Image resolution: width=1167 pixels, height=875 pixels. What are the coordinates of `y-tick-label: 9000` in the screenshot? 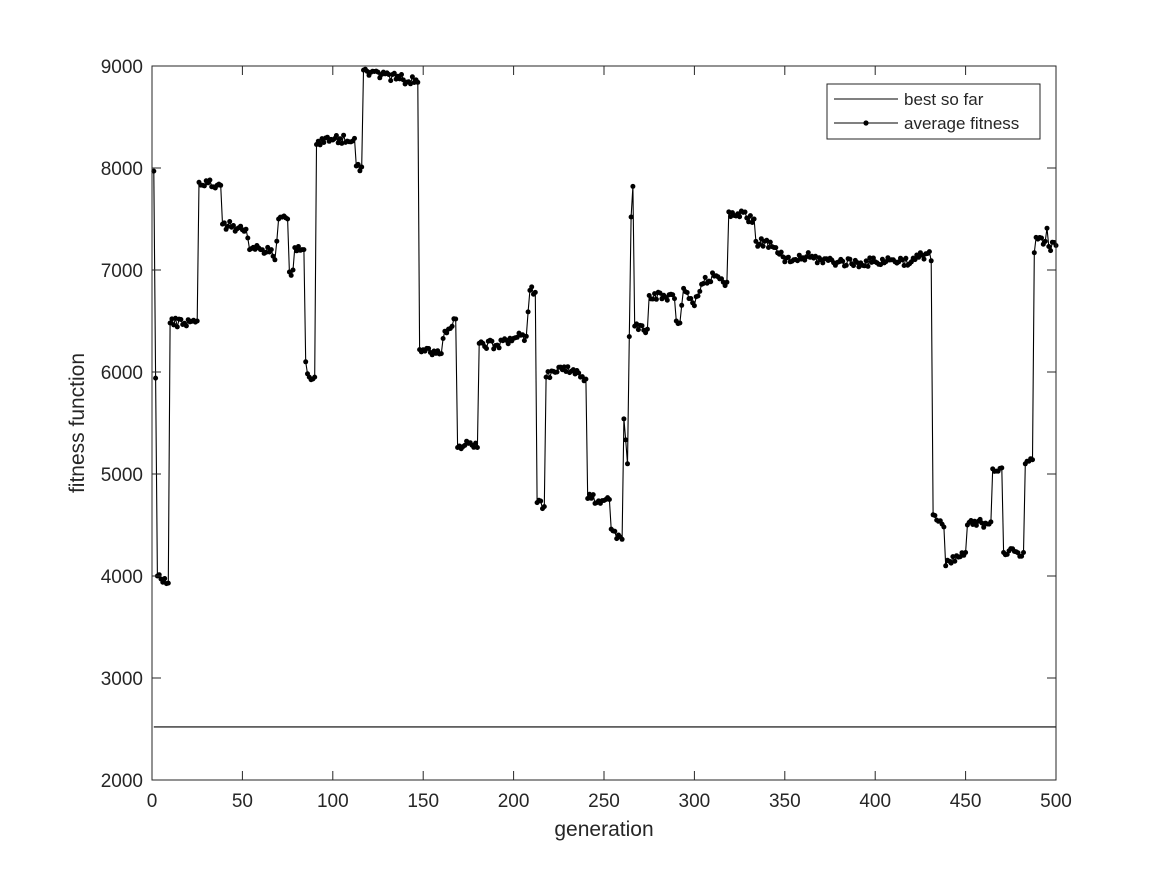 It's located at (122, 67).